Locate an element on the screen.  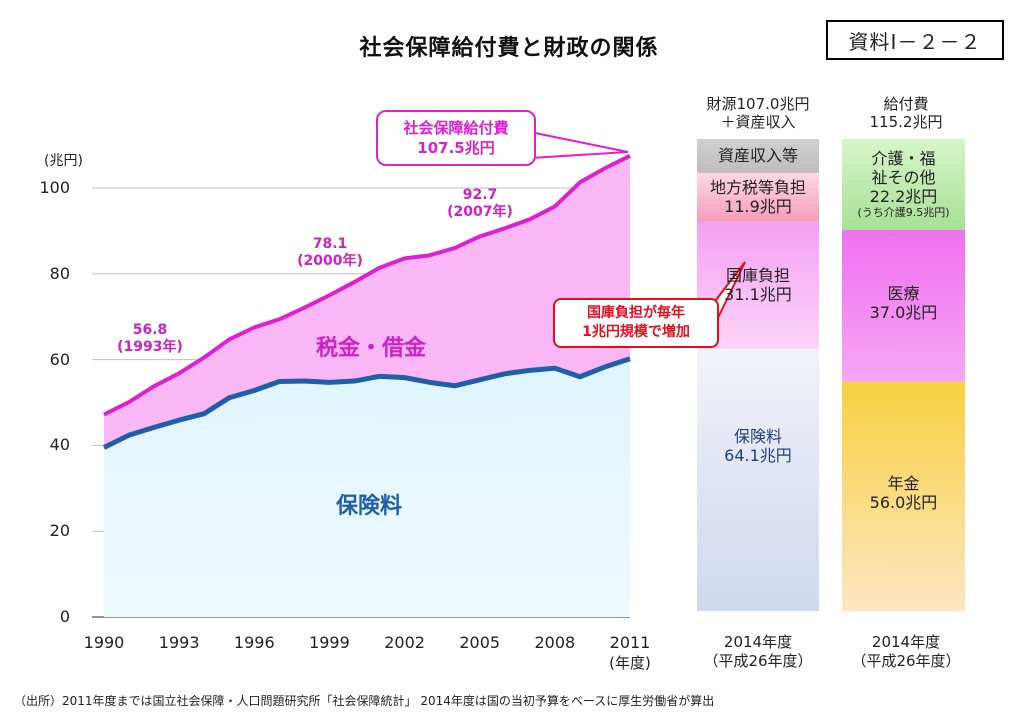
segment-value: 56.0兆円 is located at coordinates (903, 502).